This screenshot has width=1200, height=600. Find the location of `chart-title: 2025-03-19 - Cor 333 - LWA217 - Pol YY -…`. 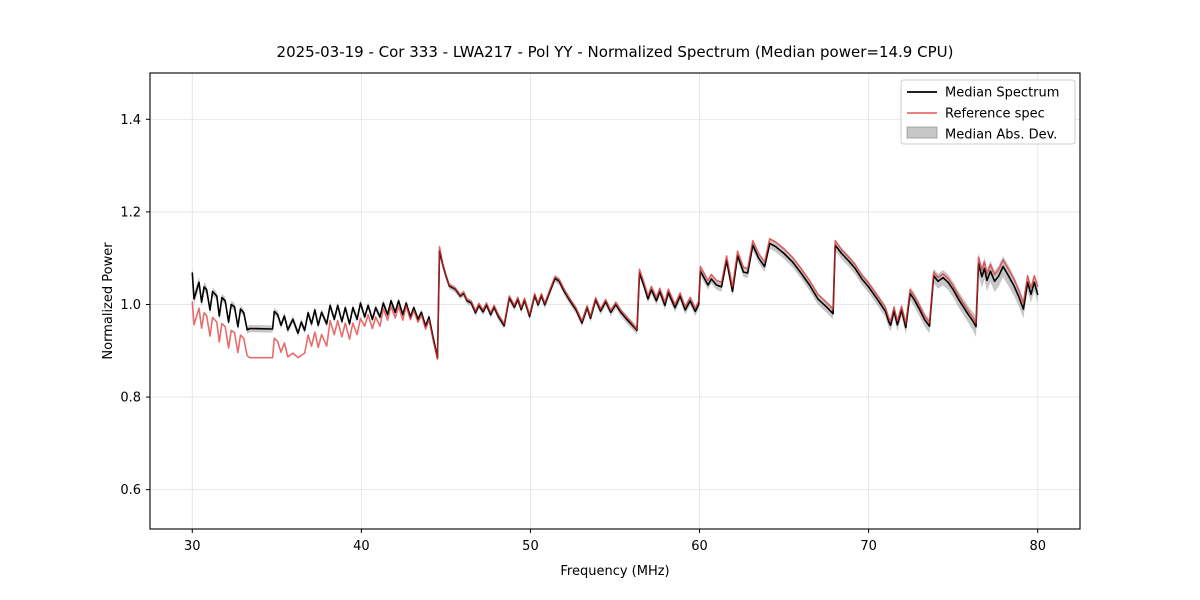

chart-title: 2025-03-19 - Cor 333 - LWA217 - Pol YY -… is located at coordinates (615, 52).